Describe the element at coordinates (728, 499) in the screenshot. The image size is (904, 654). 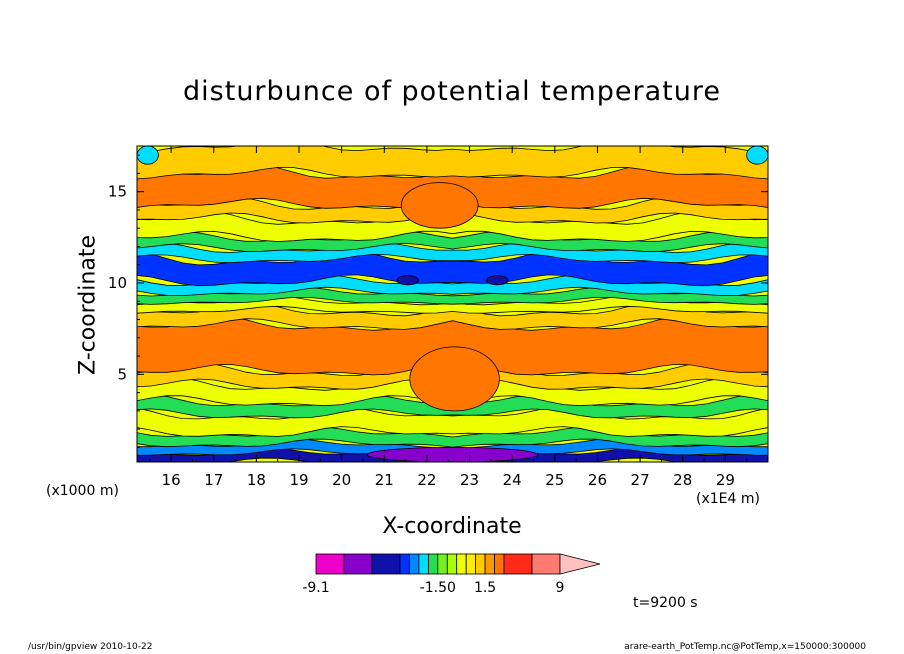
I see `x-axis-unit: (x1E4 m)` at that location.